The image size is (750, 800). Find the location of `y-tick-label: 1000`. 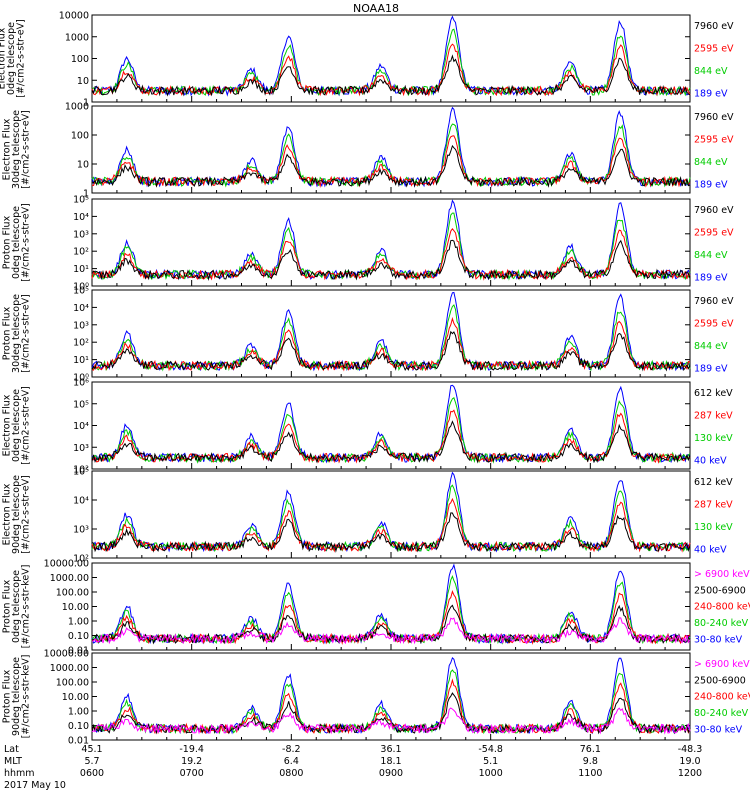

y-tick-label: 1000 is located at coordinates (77, 37).